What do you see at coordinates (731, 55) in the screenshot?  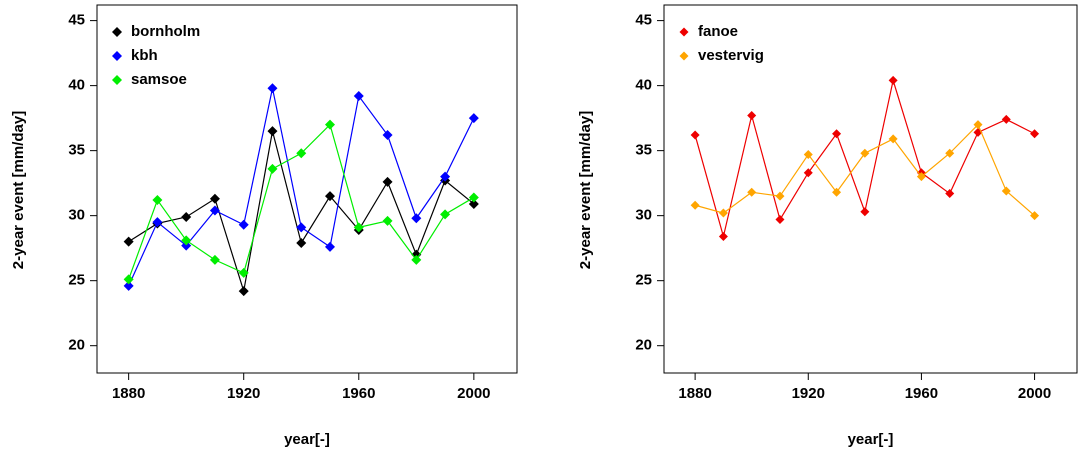 I see `legend-label: vestervig` at bounding box center [731, 55].